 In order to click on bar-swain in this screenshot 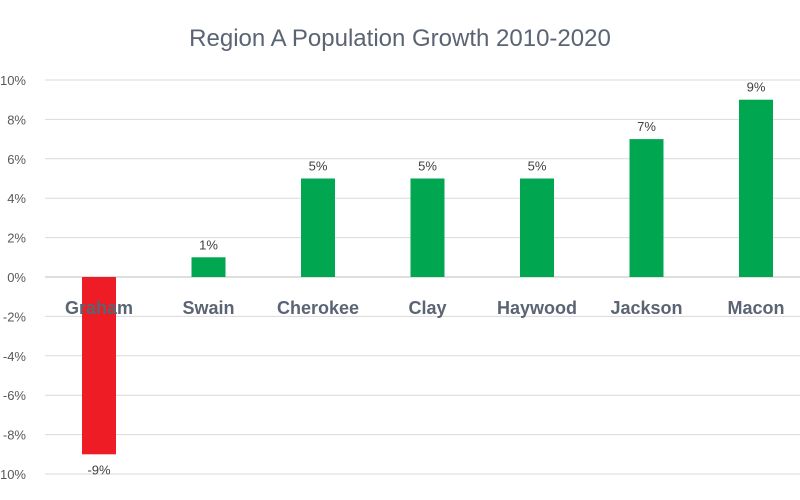, I will do `click(208, 267)`.